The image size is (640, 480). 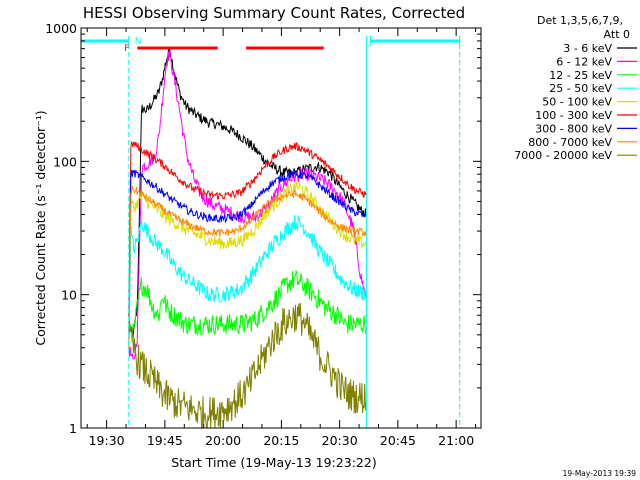 I want to click on y-tick-label: 10, so click(x=69, y=295).